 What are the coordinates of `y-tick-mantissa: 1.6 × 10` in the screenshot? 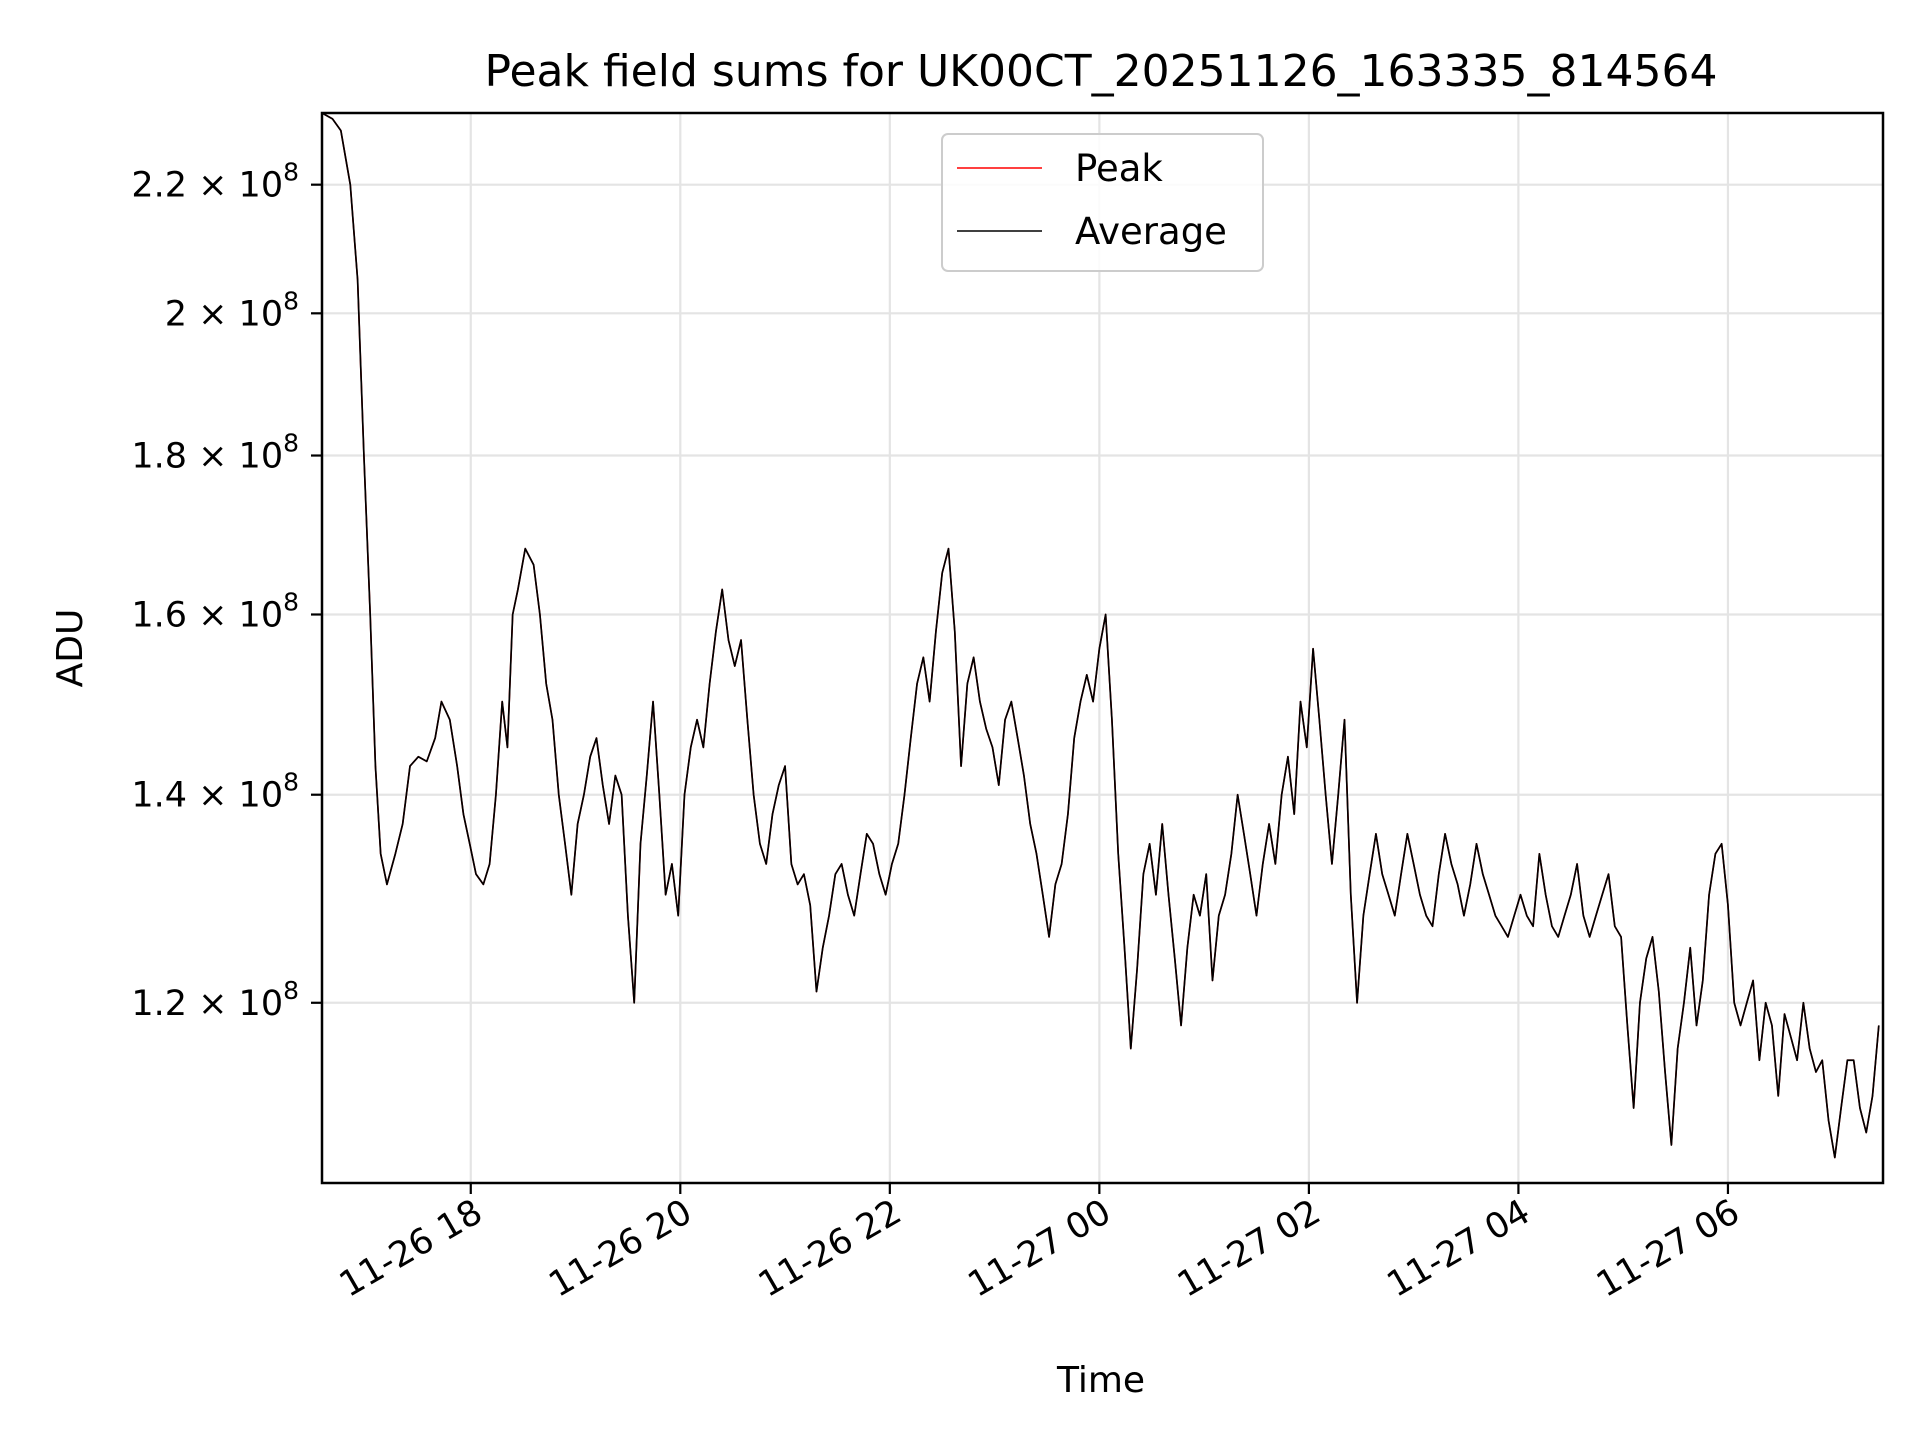 It's located at (207, 615).